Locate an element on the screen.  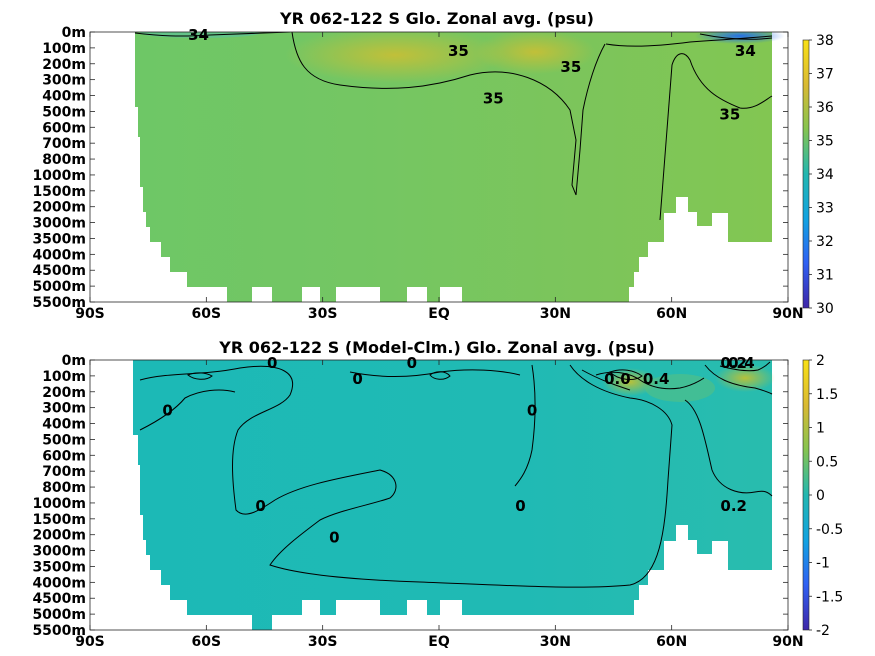
y-tick-label: 5000m is located at coordinates (59, 287).